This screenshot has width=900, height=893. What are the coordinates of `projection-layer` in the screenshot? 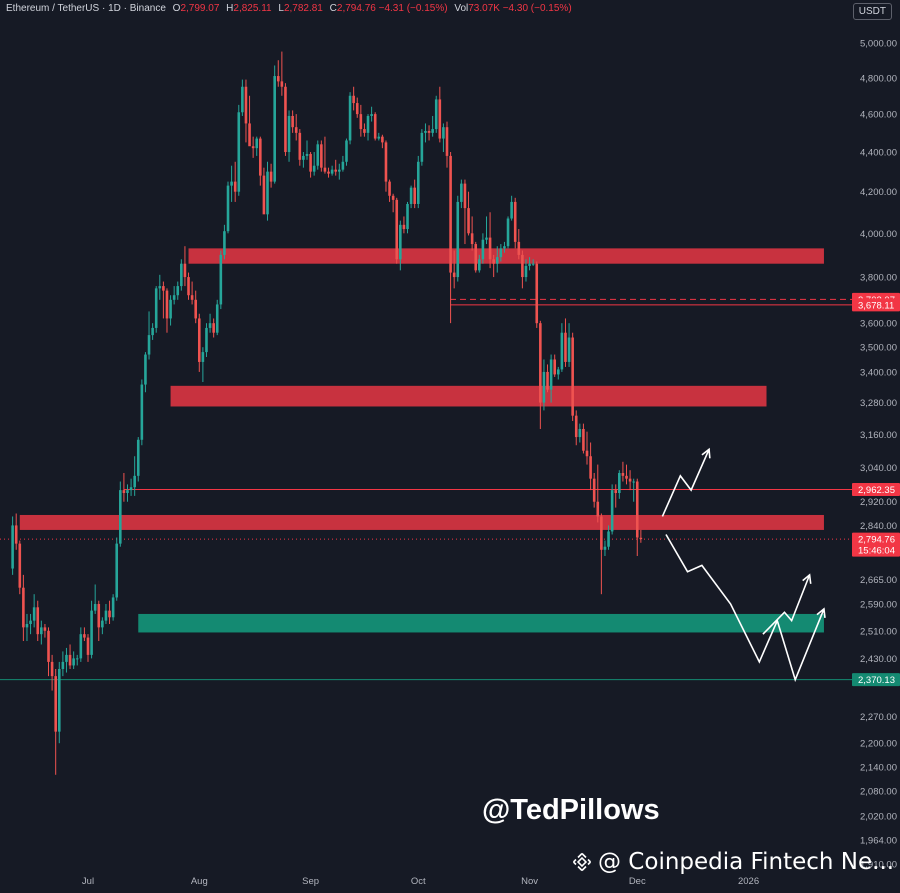 It's located at (743, 565).